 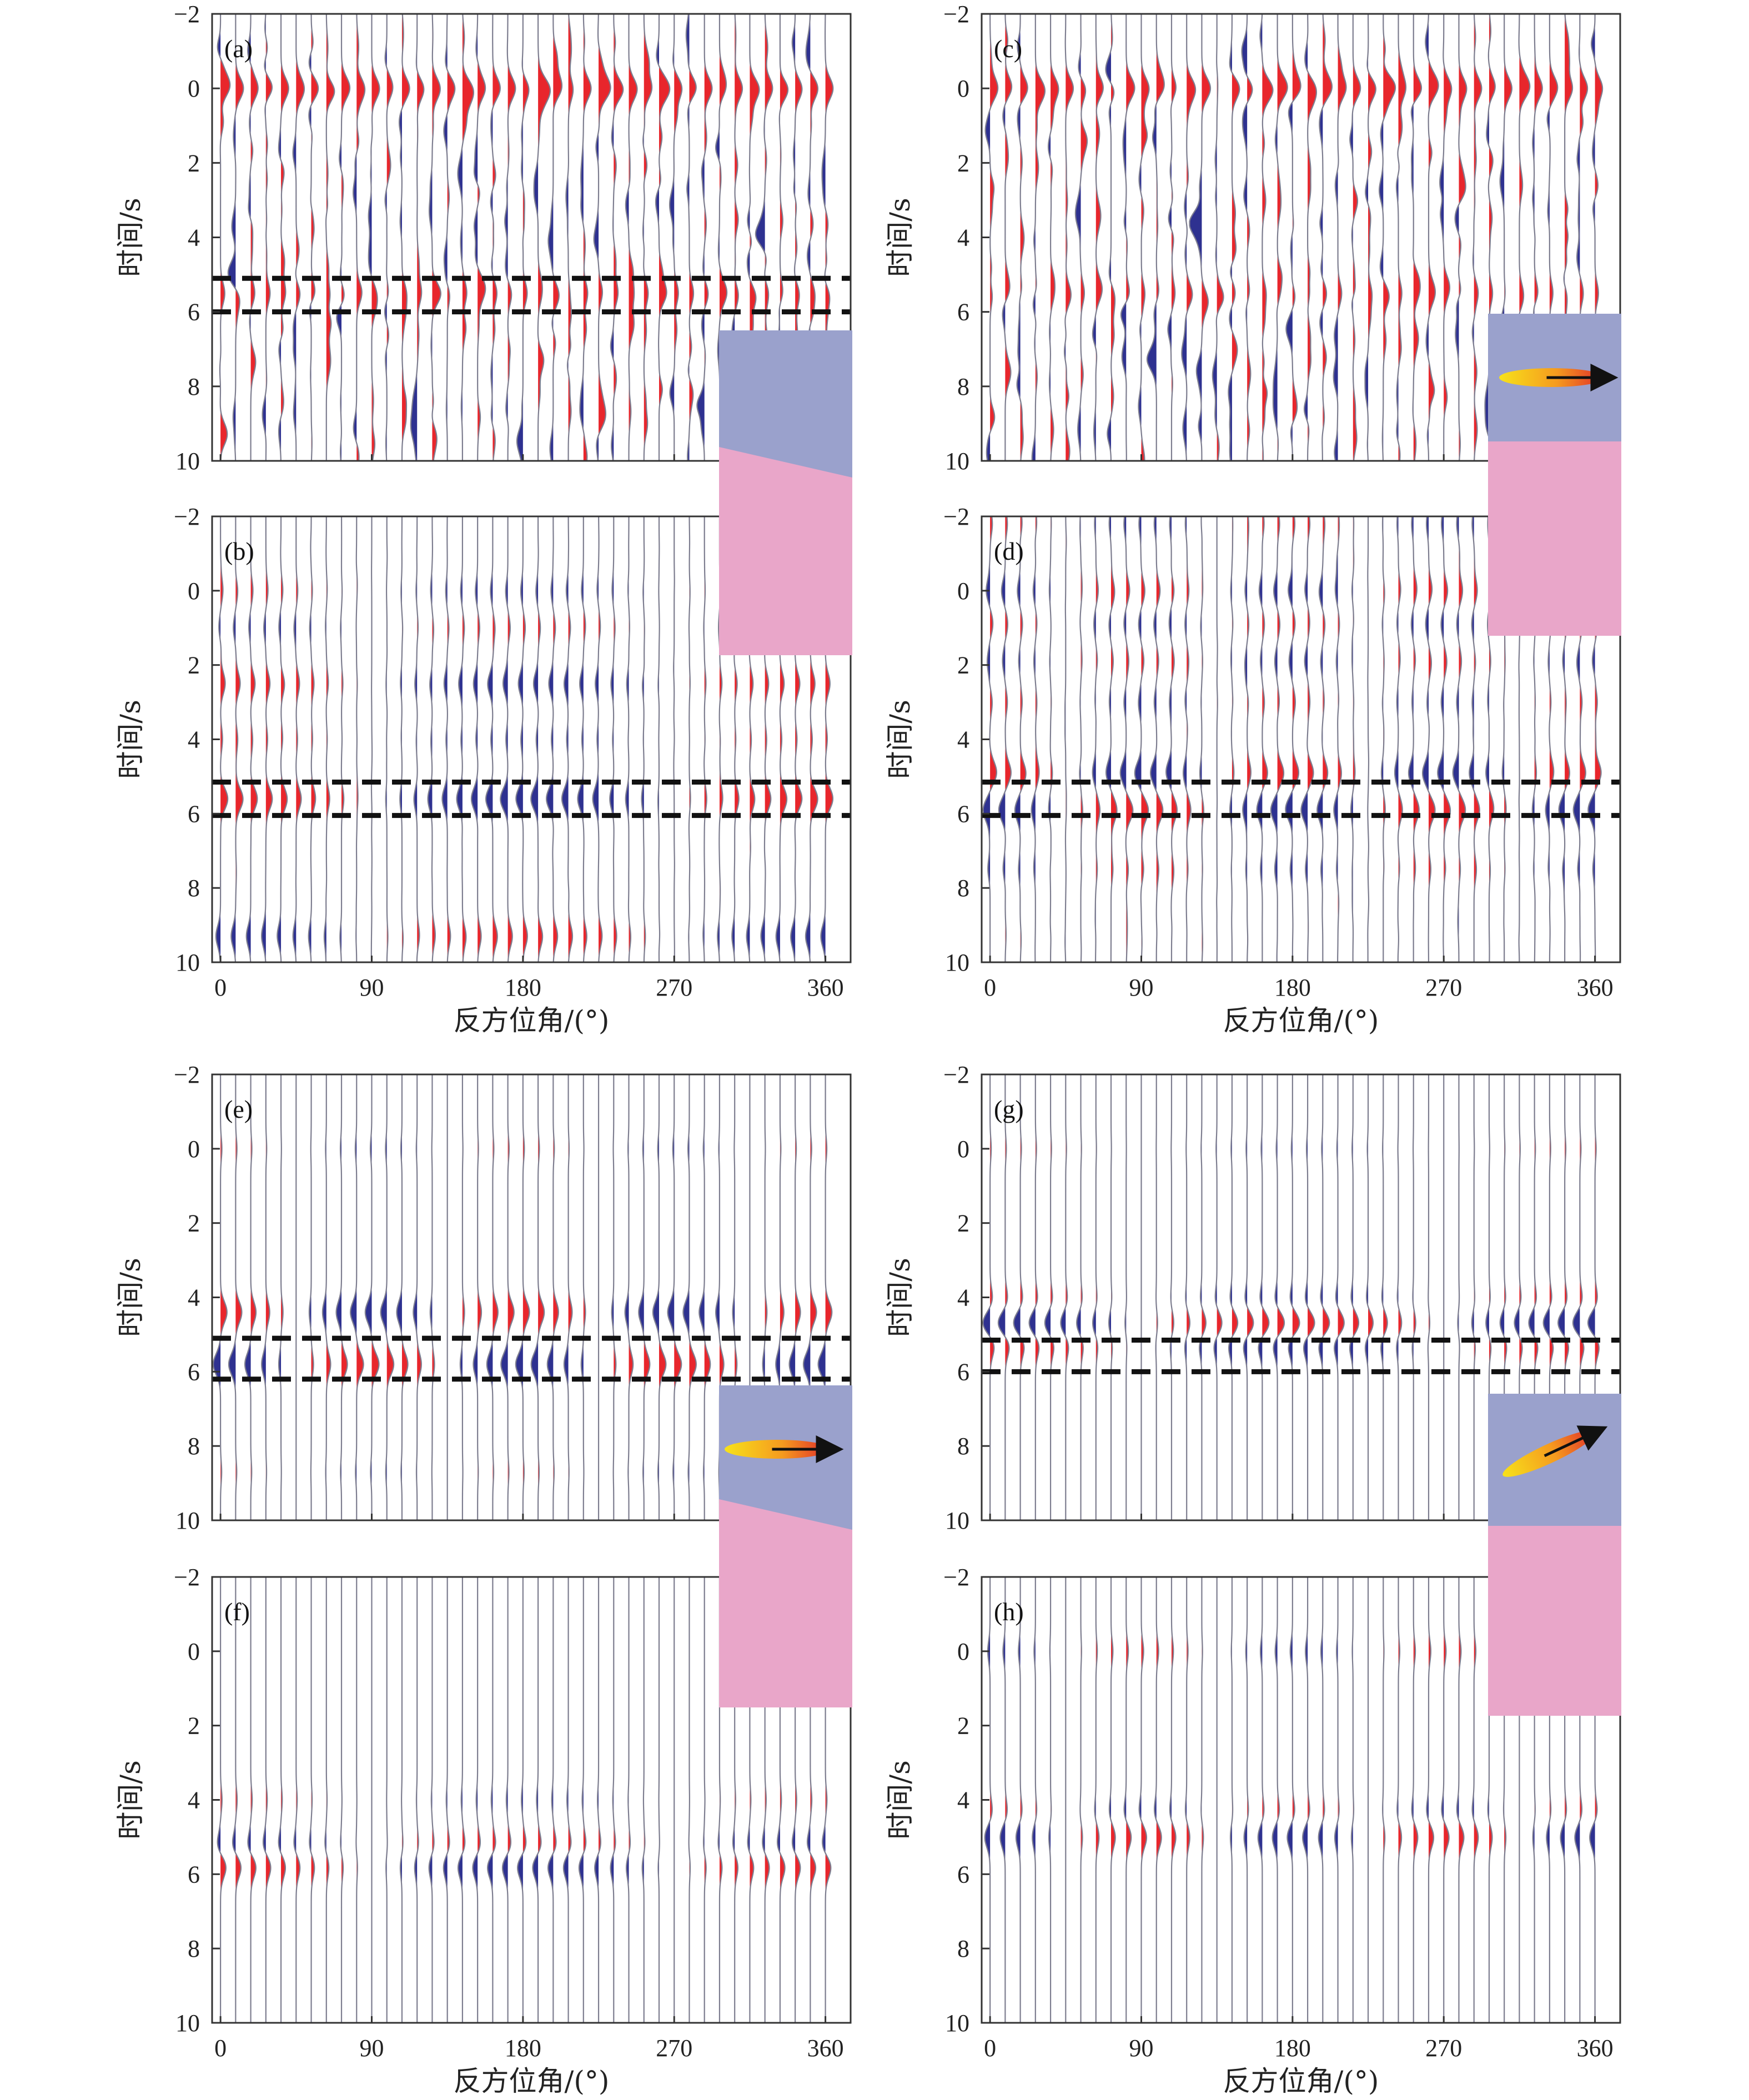 I want to click on x-tick-label: 90, so click(x=1141, y=987).